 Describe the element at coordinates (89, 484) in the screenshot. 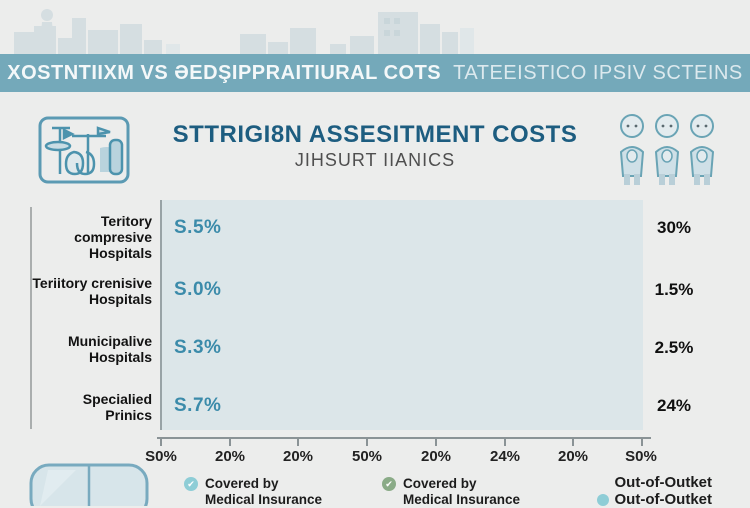

I see `pill-capsule-icon` at that location.